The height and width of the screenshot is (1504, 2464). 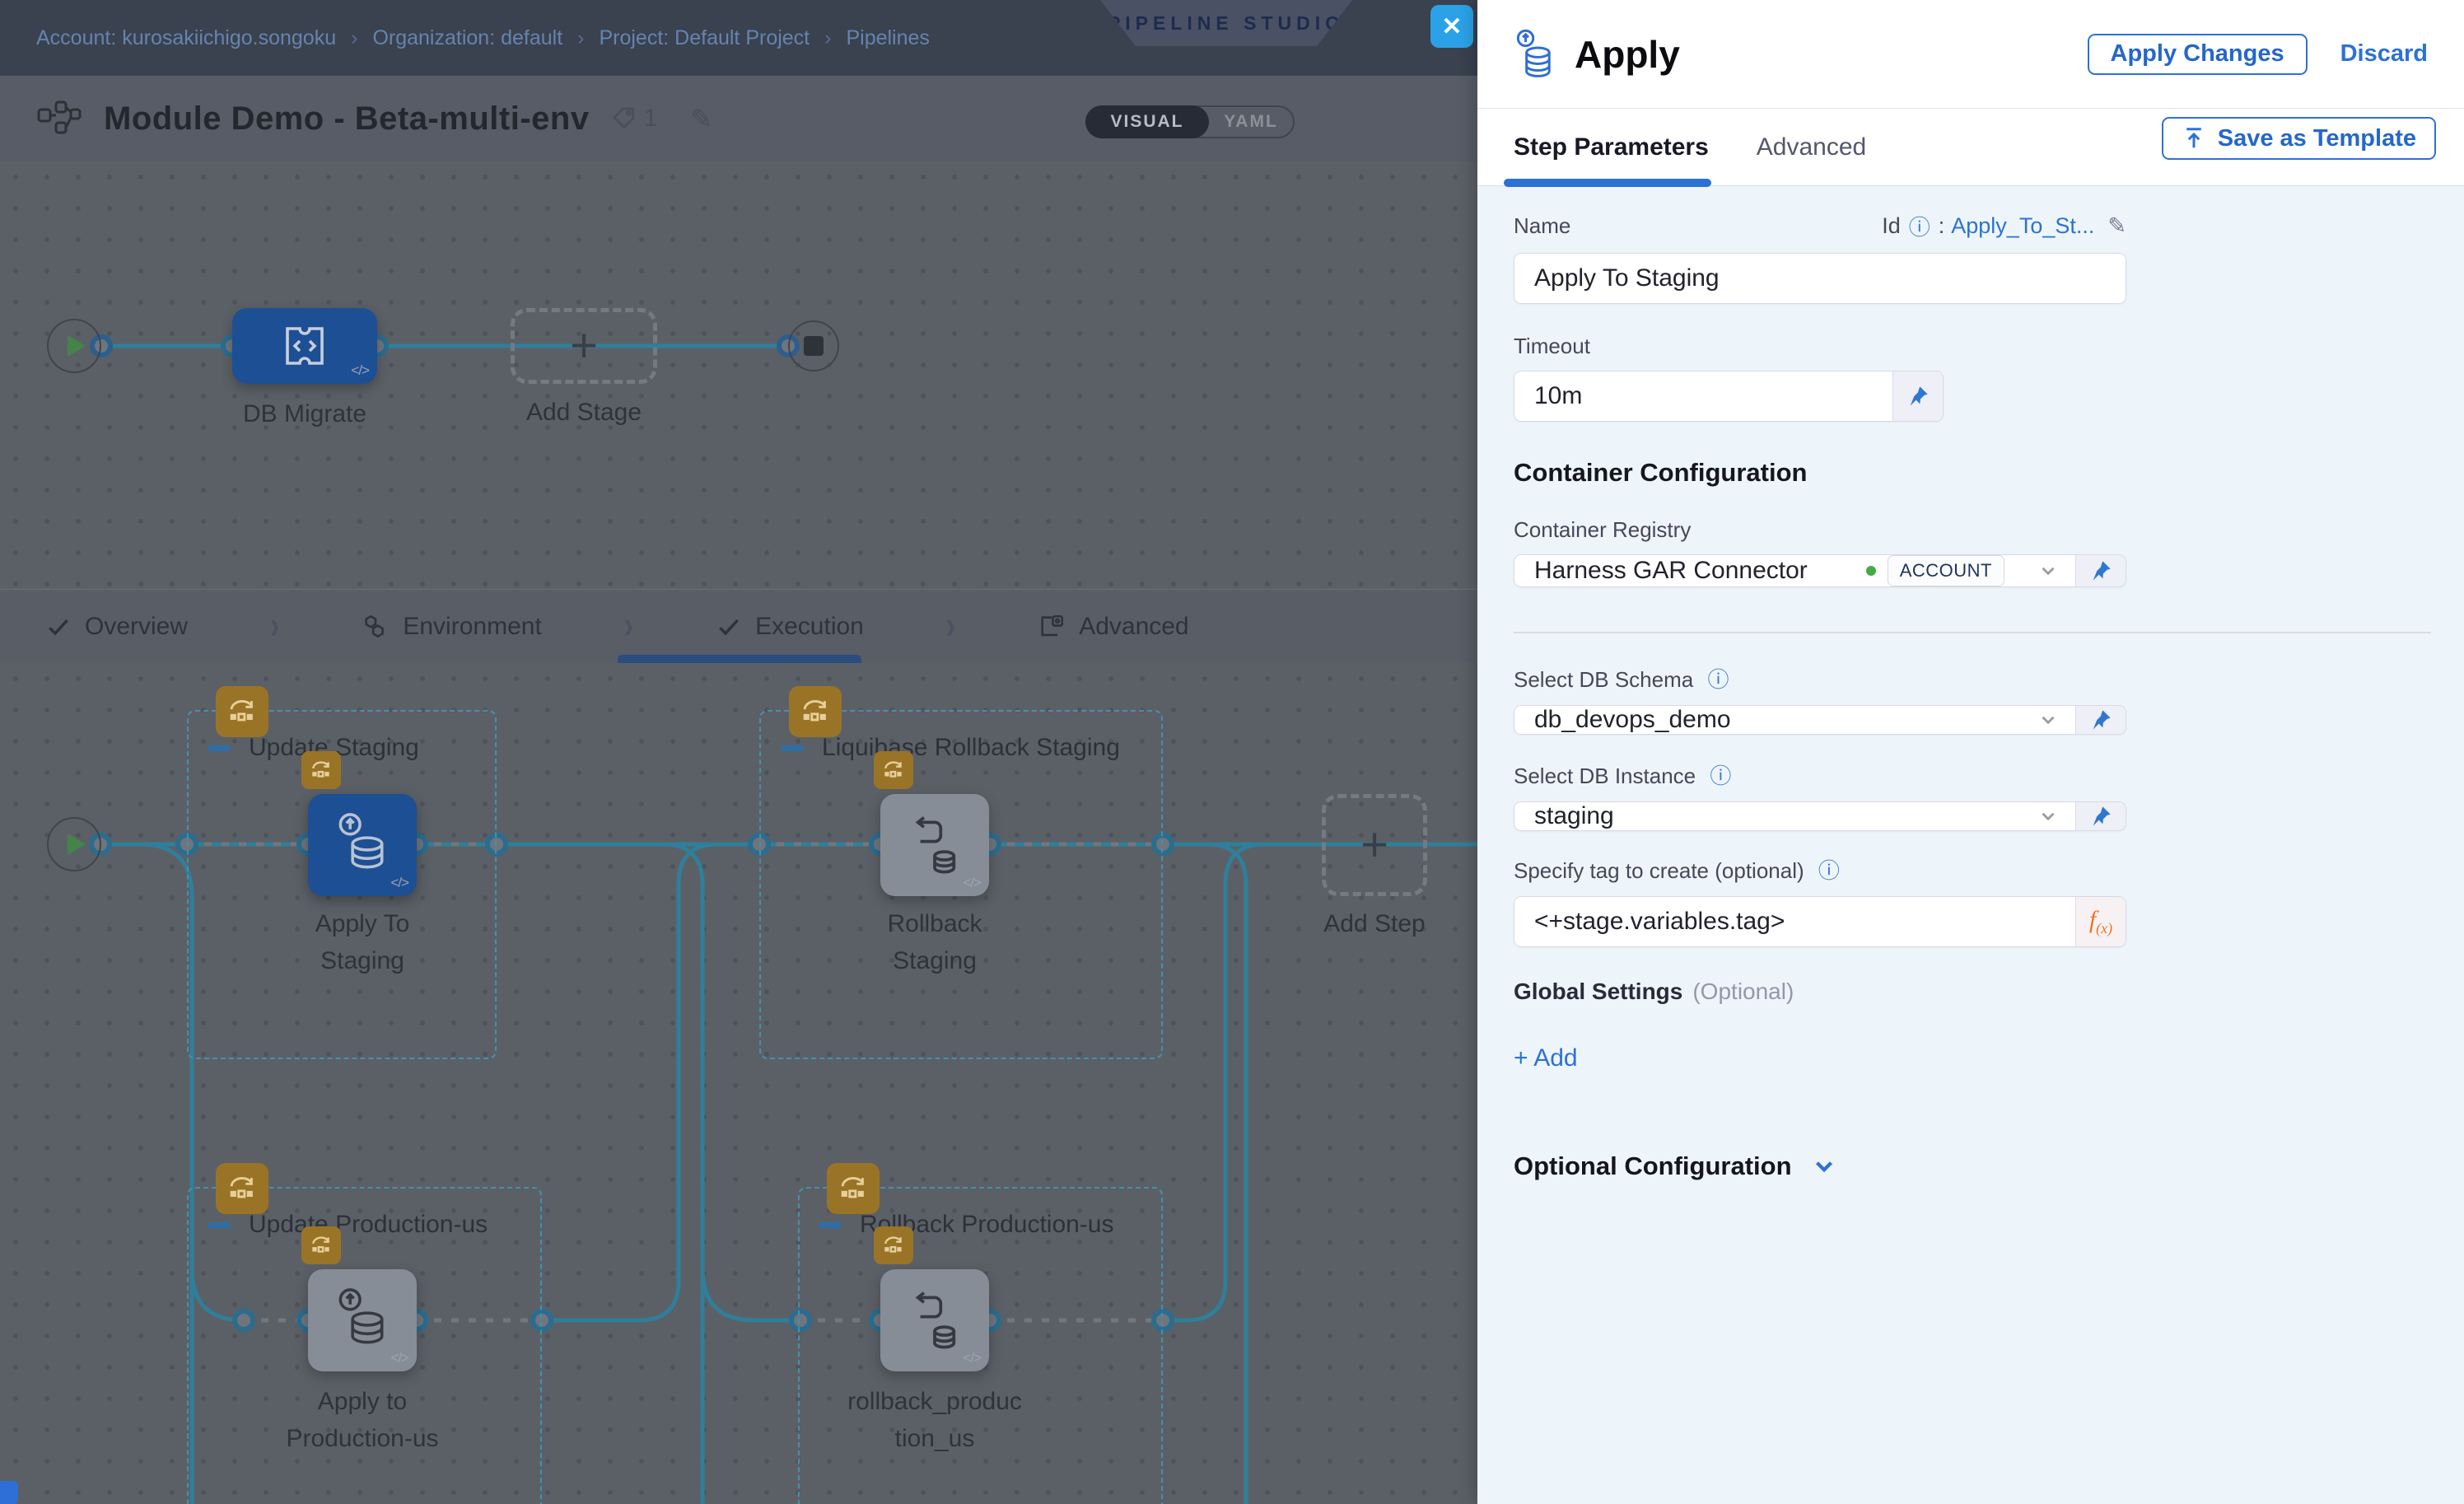 I want to click on toggle-visual: VISUAL, so click(x=1147, y=122).